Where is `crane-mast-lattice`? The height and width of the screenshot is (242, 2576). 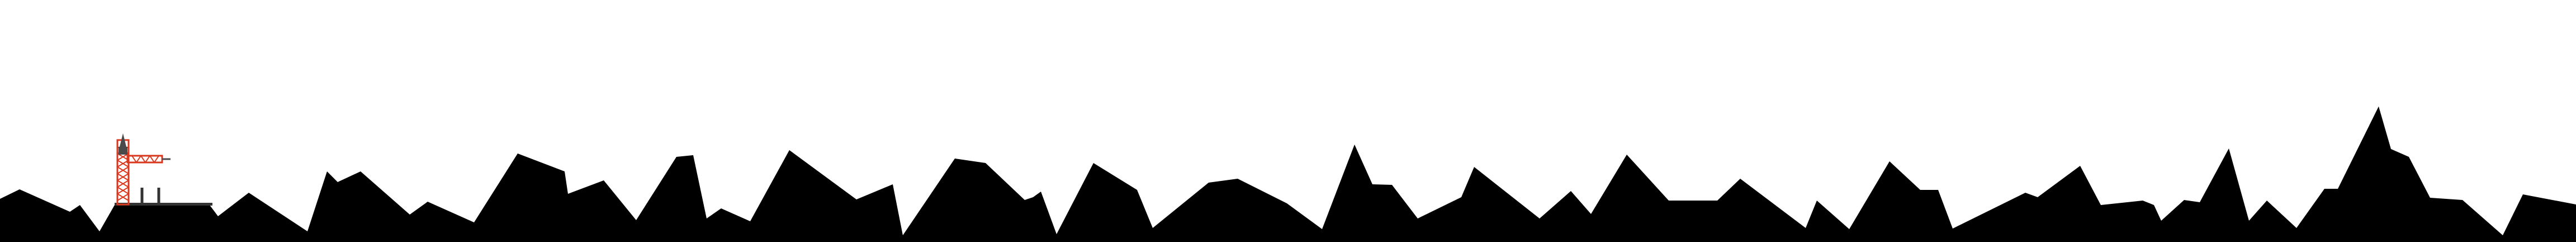
crane-mast-lattice is located at coordinates (123, 174).